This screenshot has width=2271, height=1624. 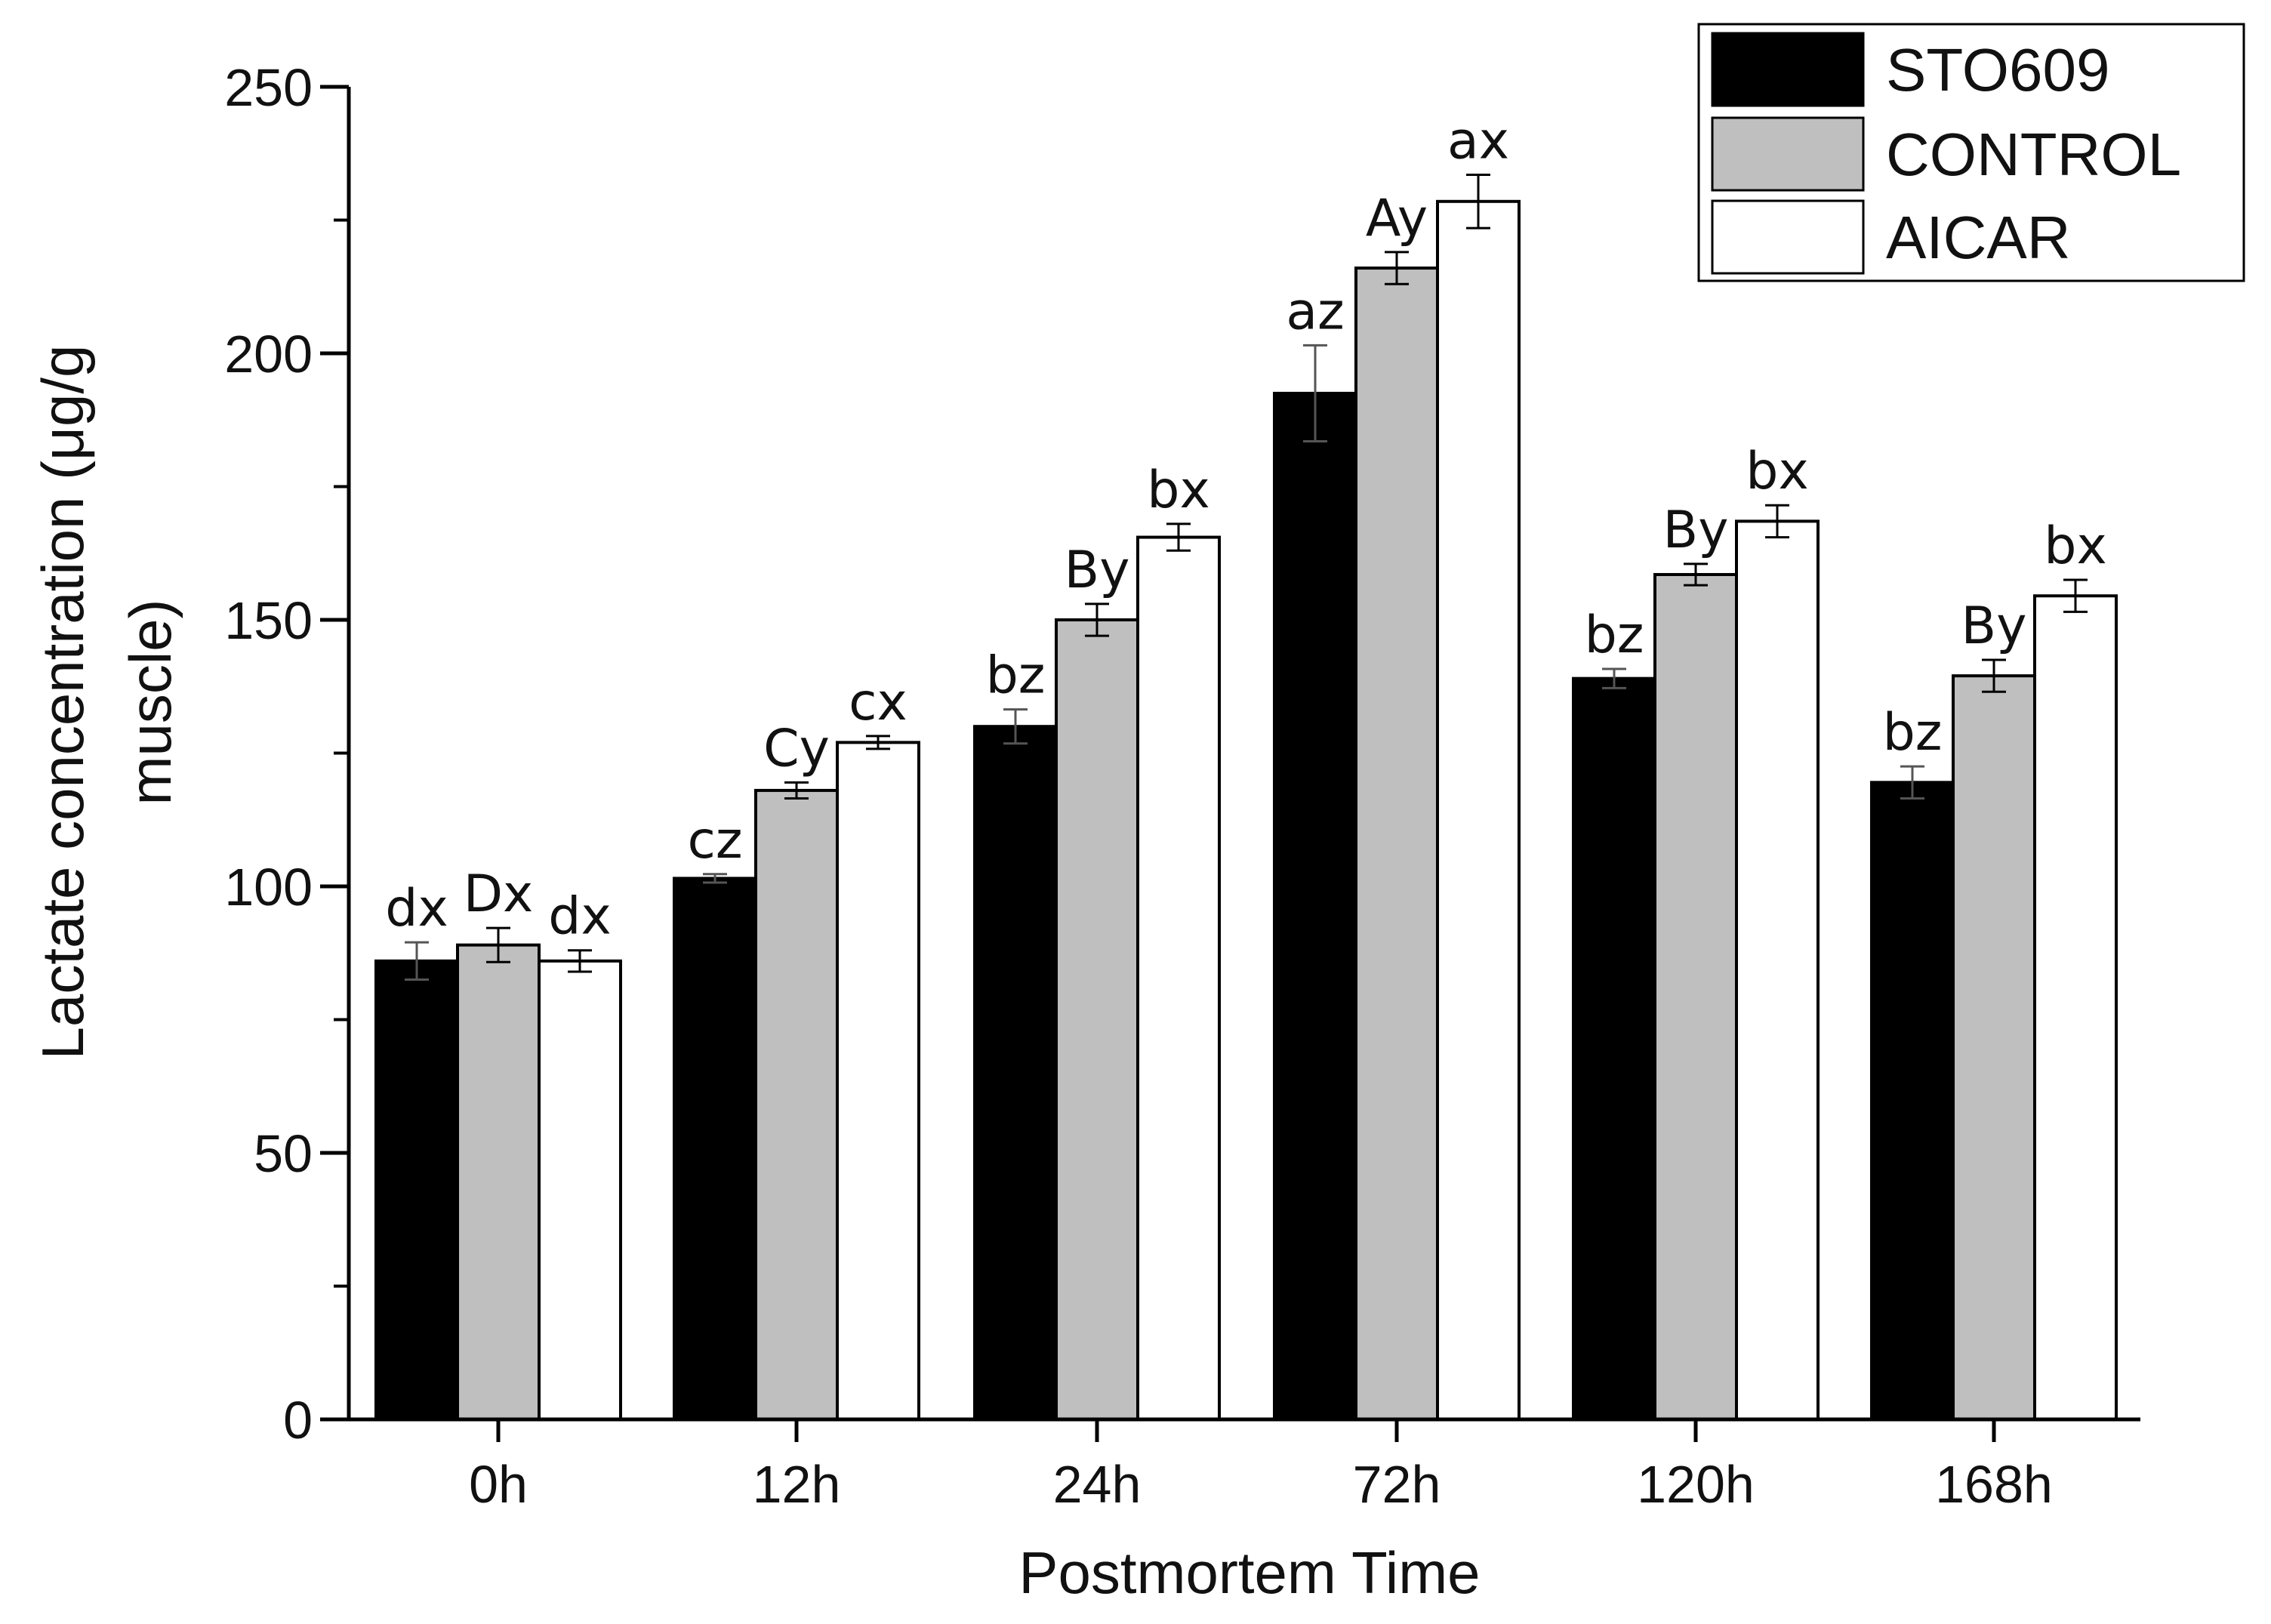 What do you see at coordinates (1249, 1573) in the screenshot?
I see `x-axis-title: Postmortem Time` at bounding box center [1249, 1573].